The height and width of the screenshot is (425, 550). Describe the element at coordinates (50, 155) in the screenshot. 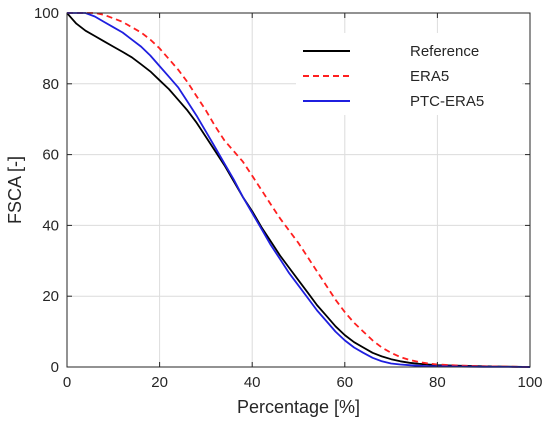

I see `y-tick-label: 60` at that location.